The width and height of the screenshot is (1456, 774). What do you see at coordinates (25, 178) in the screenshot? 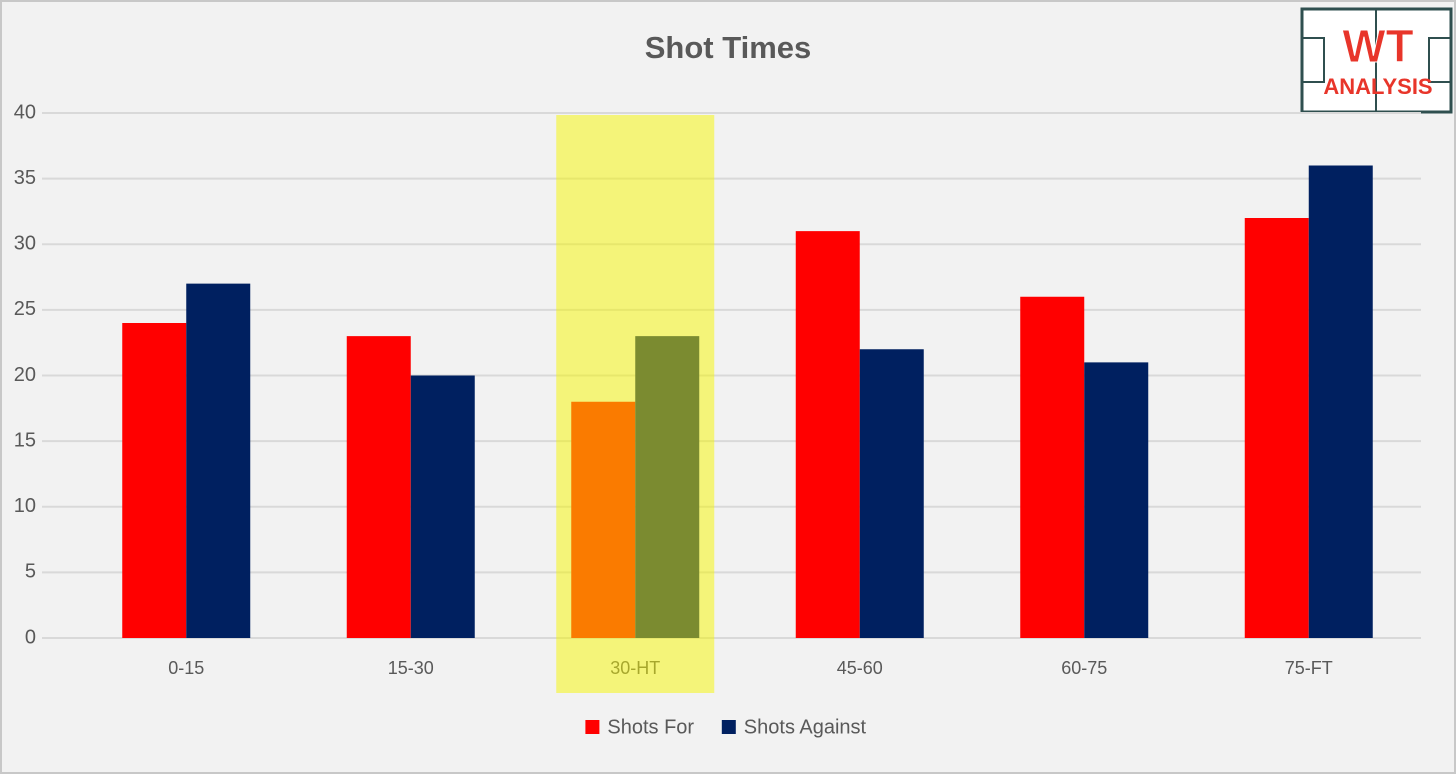
I see `y-tick-label: 35` at bounding box center [25, 178].